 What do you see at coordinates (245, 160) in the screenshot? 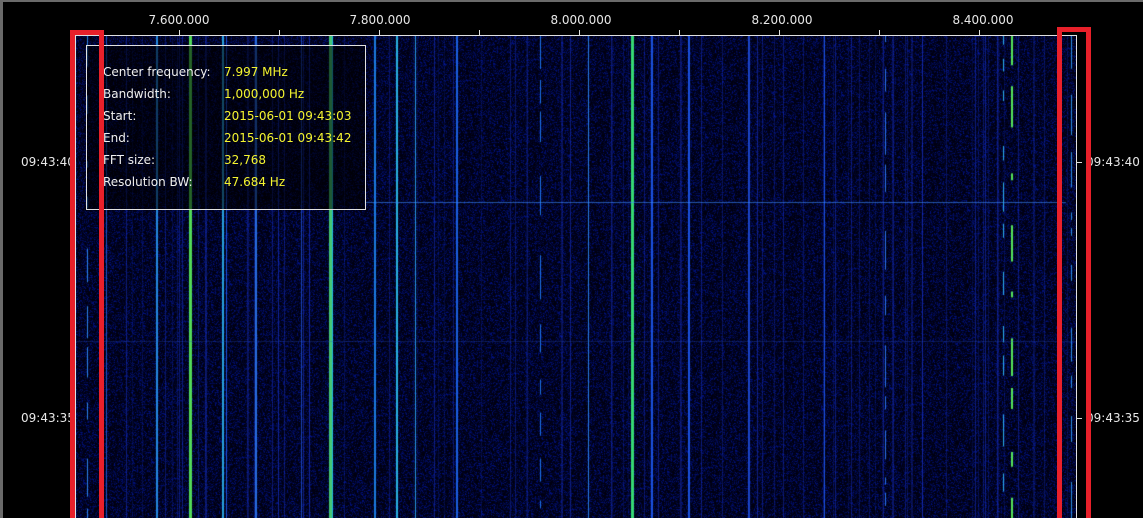
I see `info-value: 32,768` at bounding box center [245, 160].